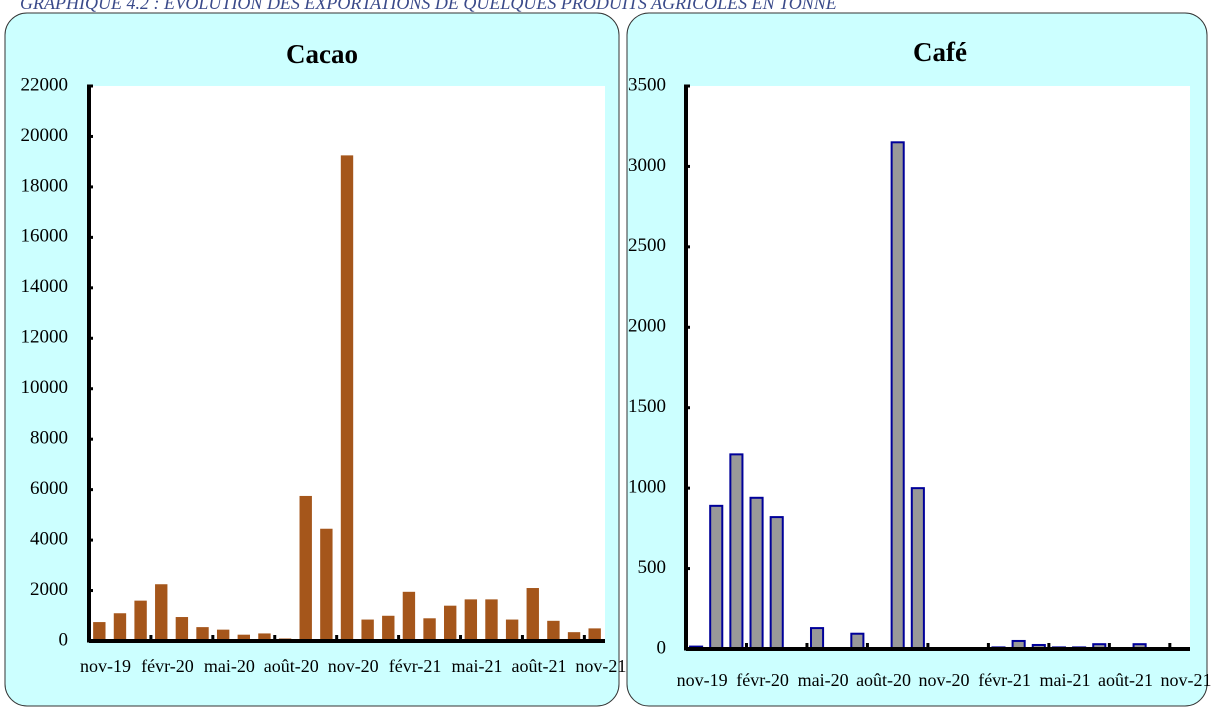  What do you see at coordinates (652, 567) in the screenshot?
I see `y-tick-label: 500` at bounding box center [652, 567].